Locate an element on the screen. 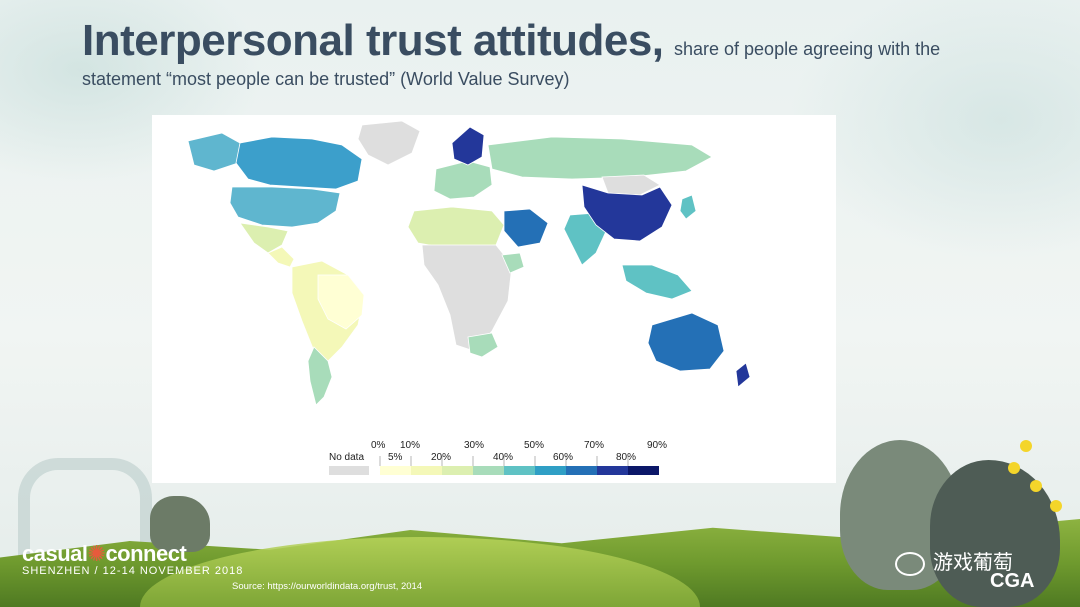 Image resolution: width=1080 pixels, height=607 pixels. event-name: casual✺connect is located at coordinates (132, 554).